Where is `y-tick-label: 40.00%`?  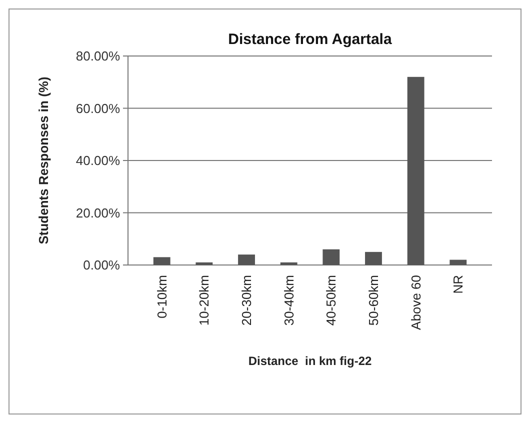
y-tick-label: 40.00% is located at coordinates (98, 160).